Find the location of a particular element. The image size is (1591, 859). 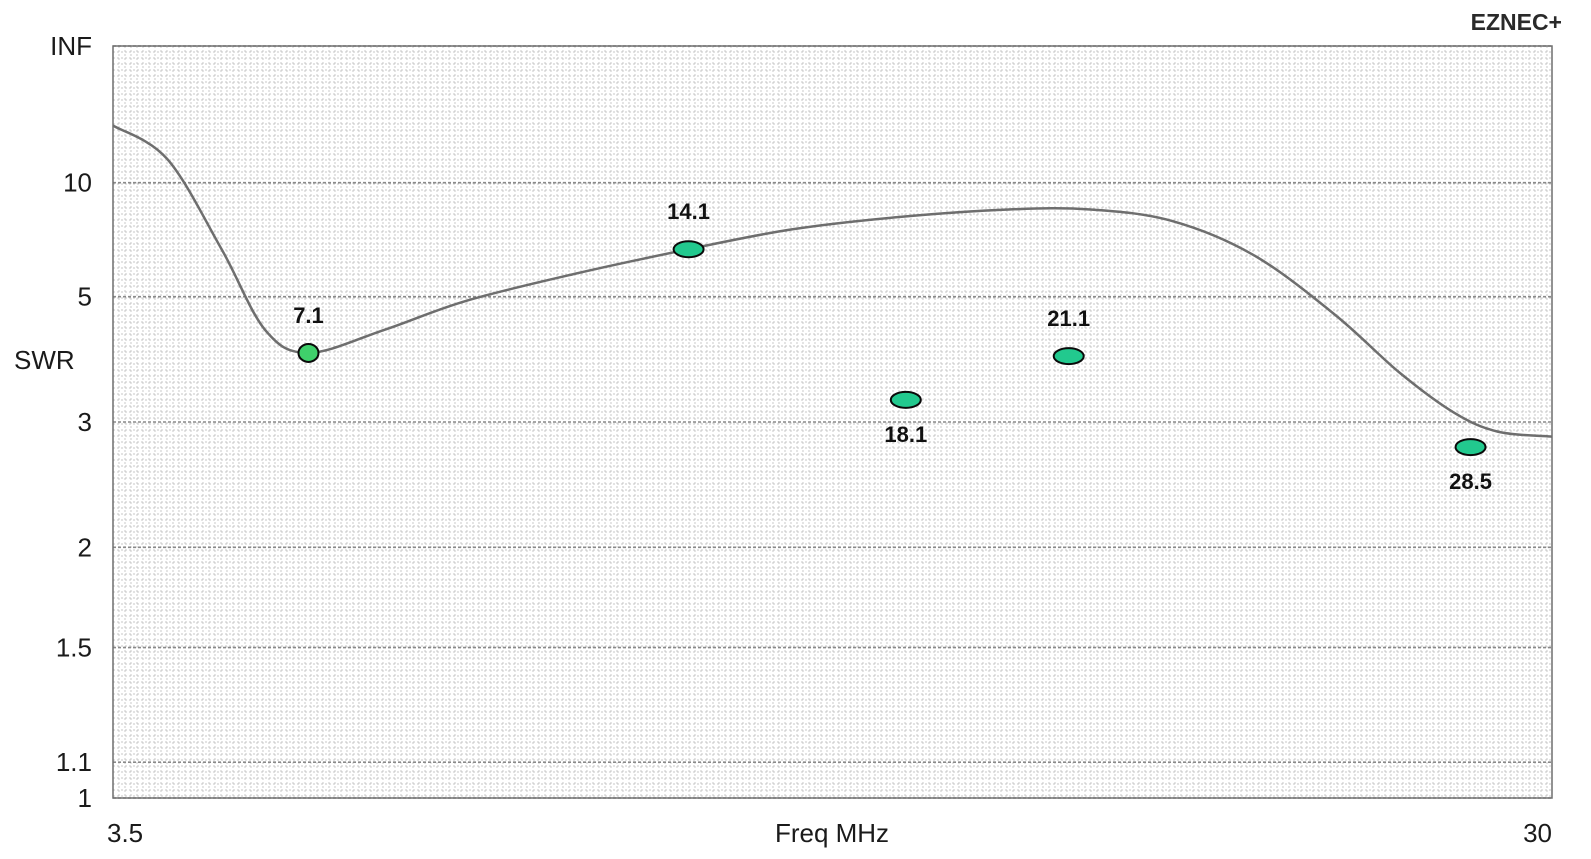

marker-label: 21.1 is located at coordinates (1068, 318).